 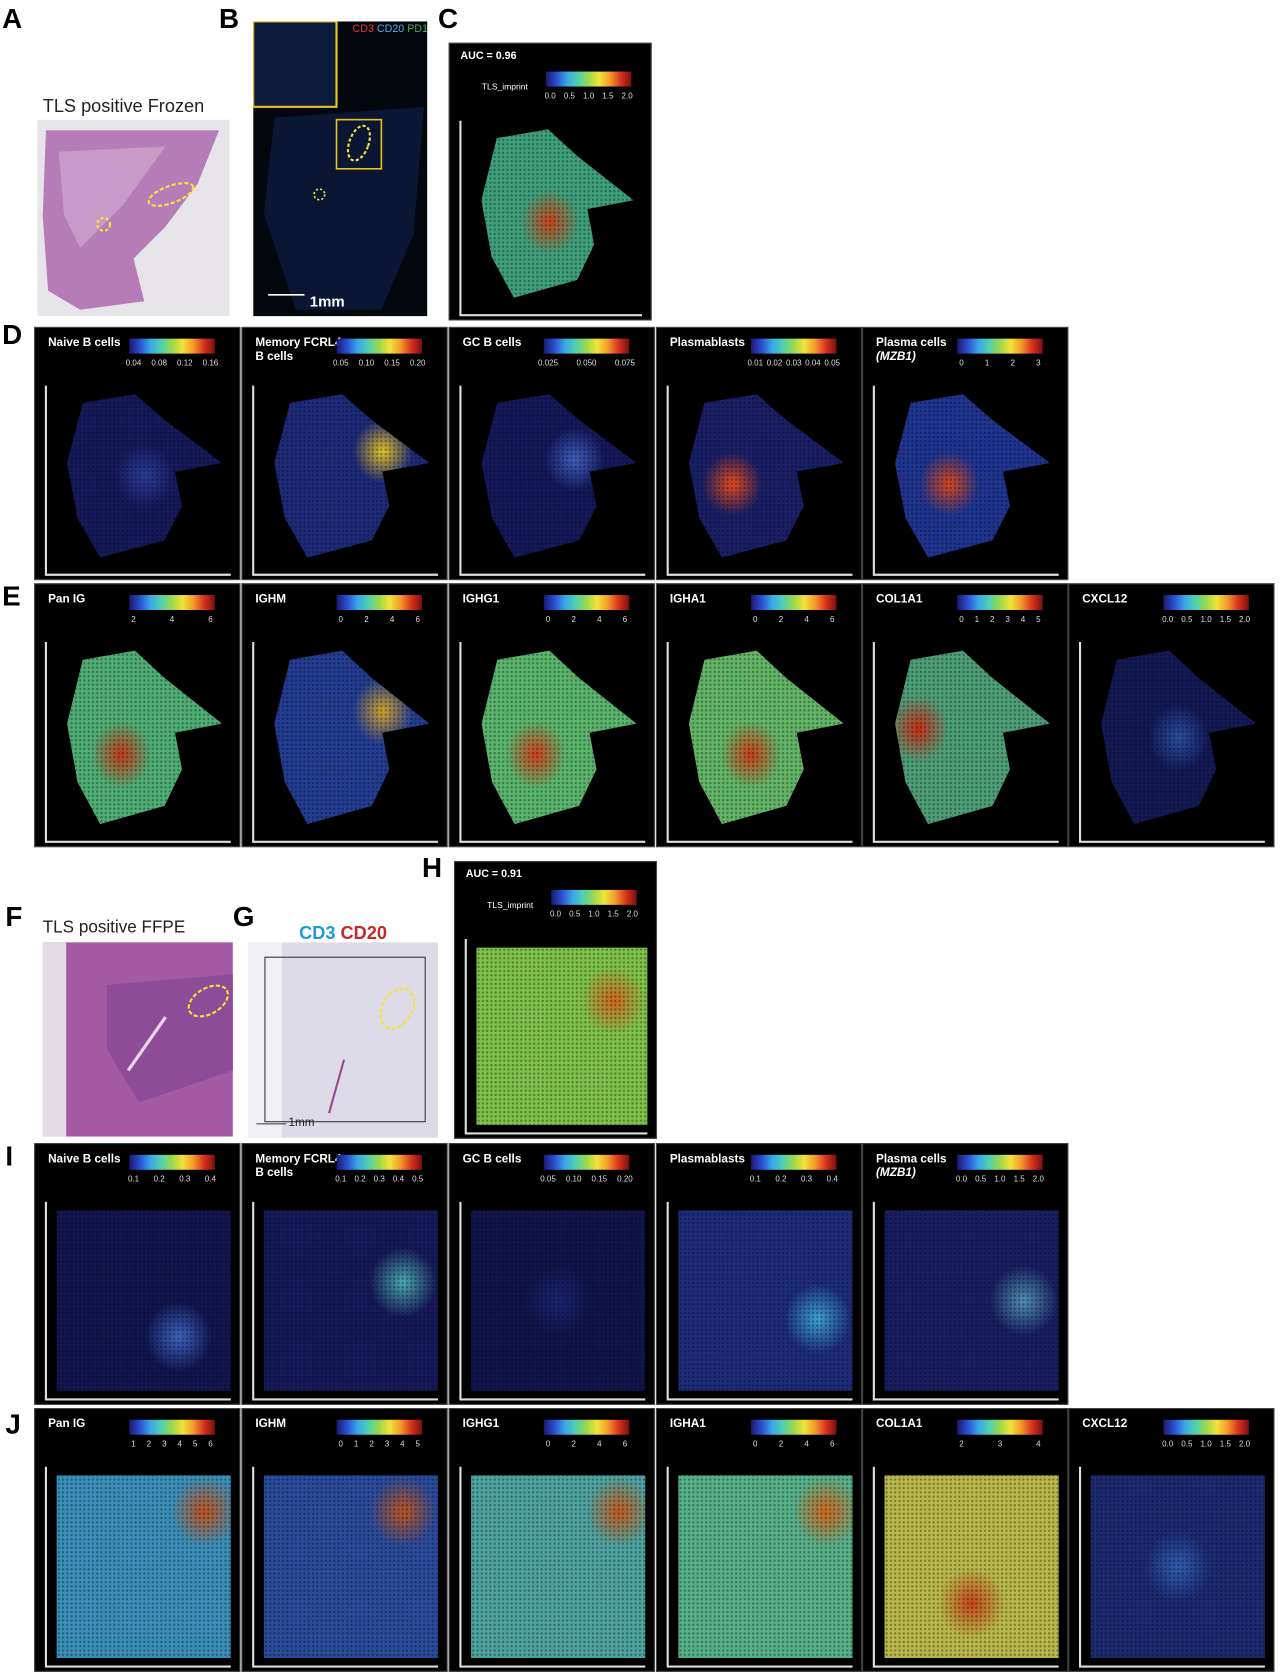 I want to click on panel-title: Plasmablasts, so click(x=707, y=1159).